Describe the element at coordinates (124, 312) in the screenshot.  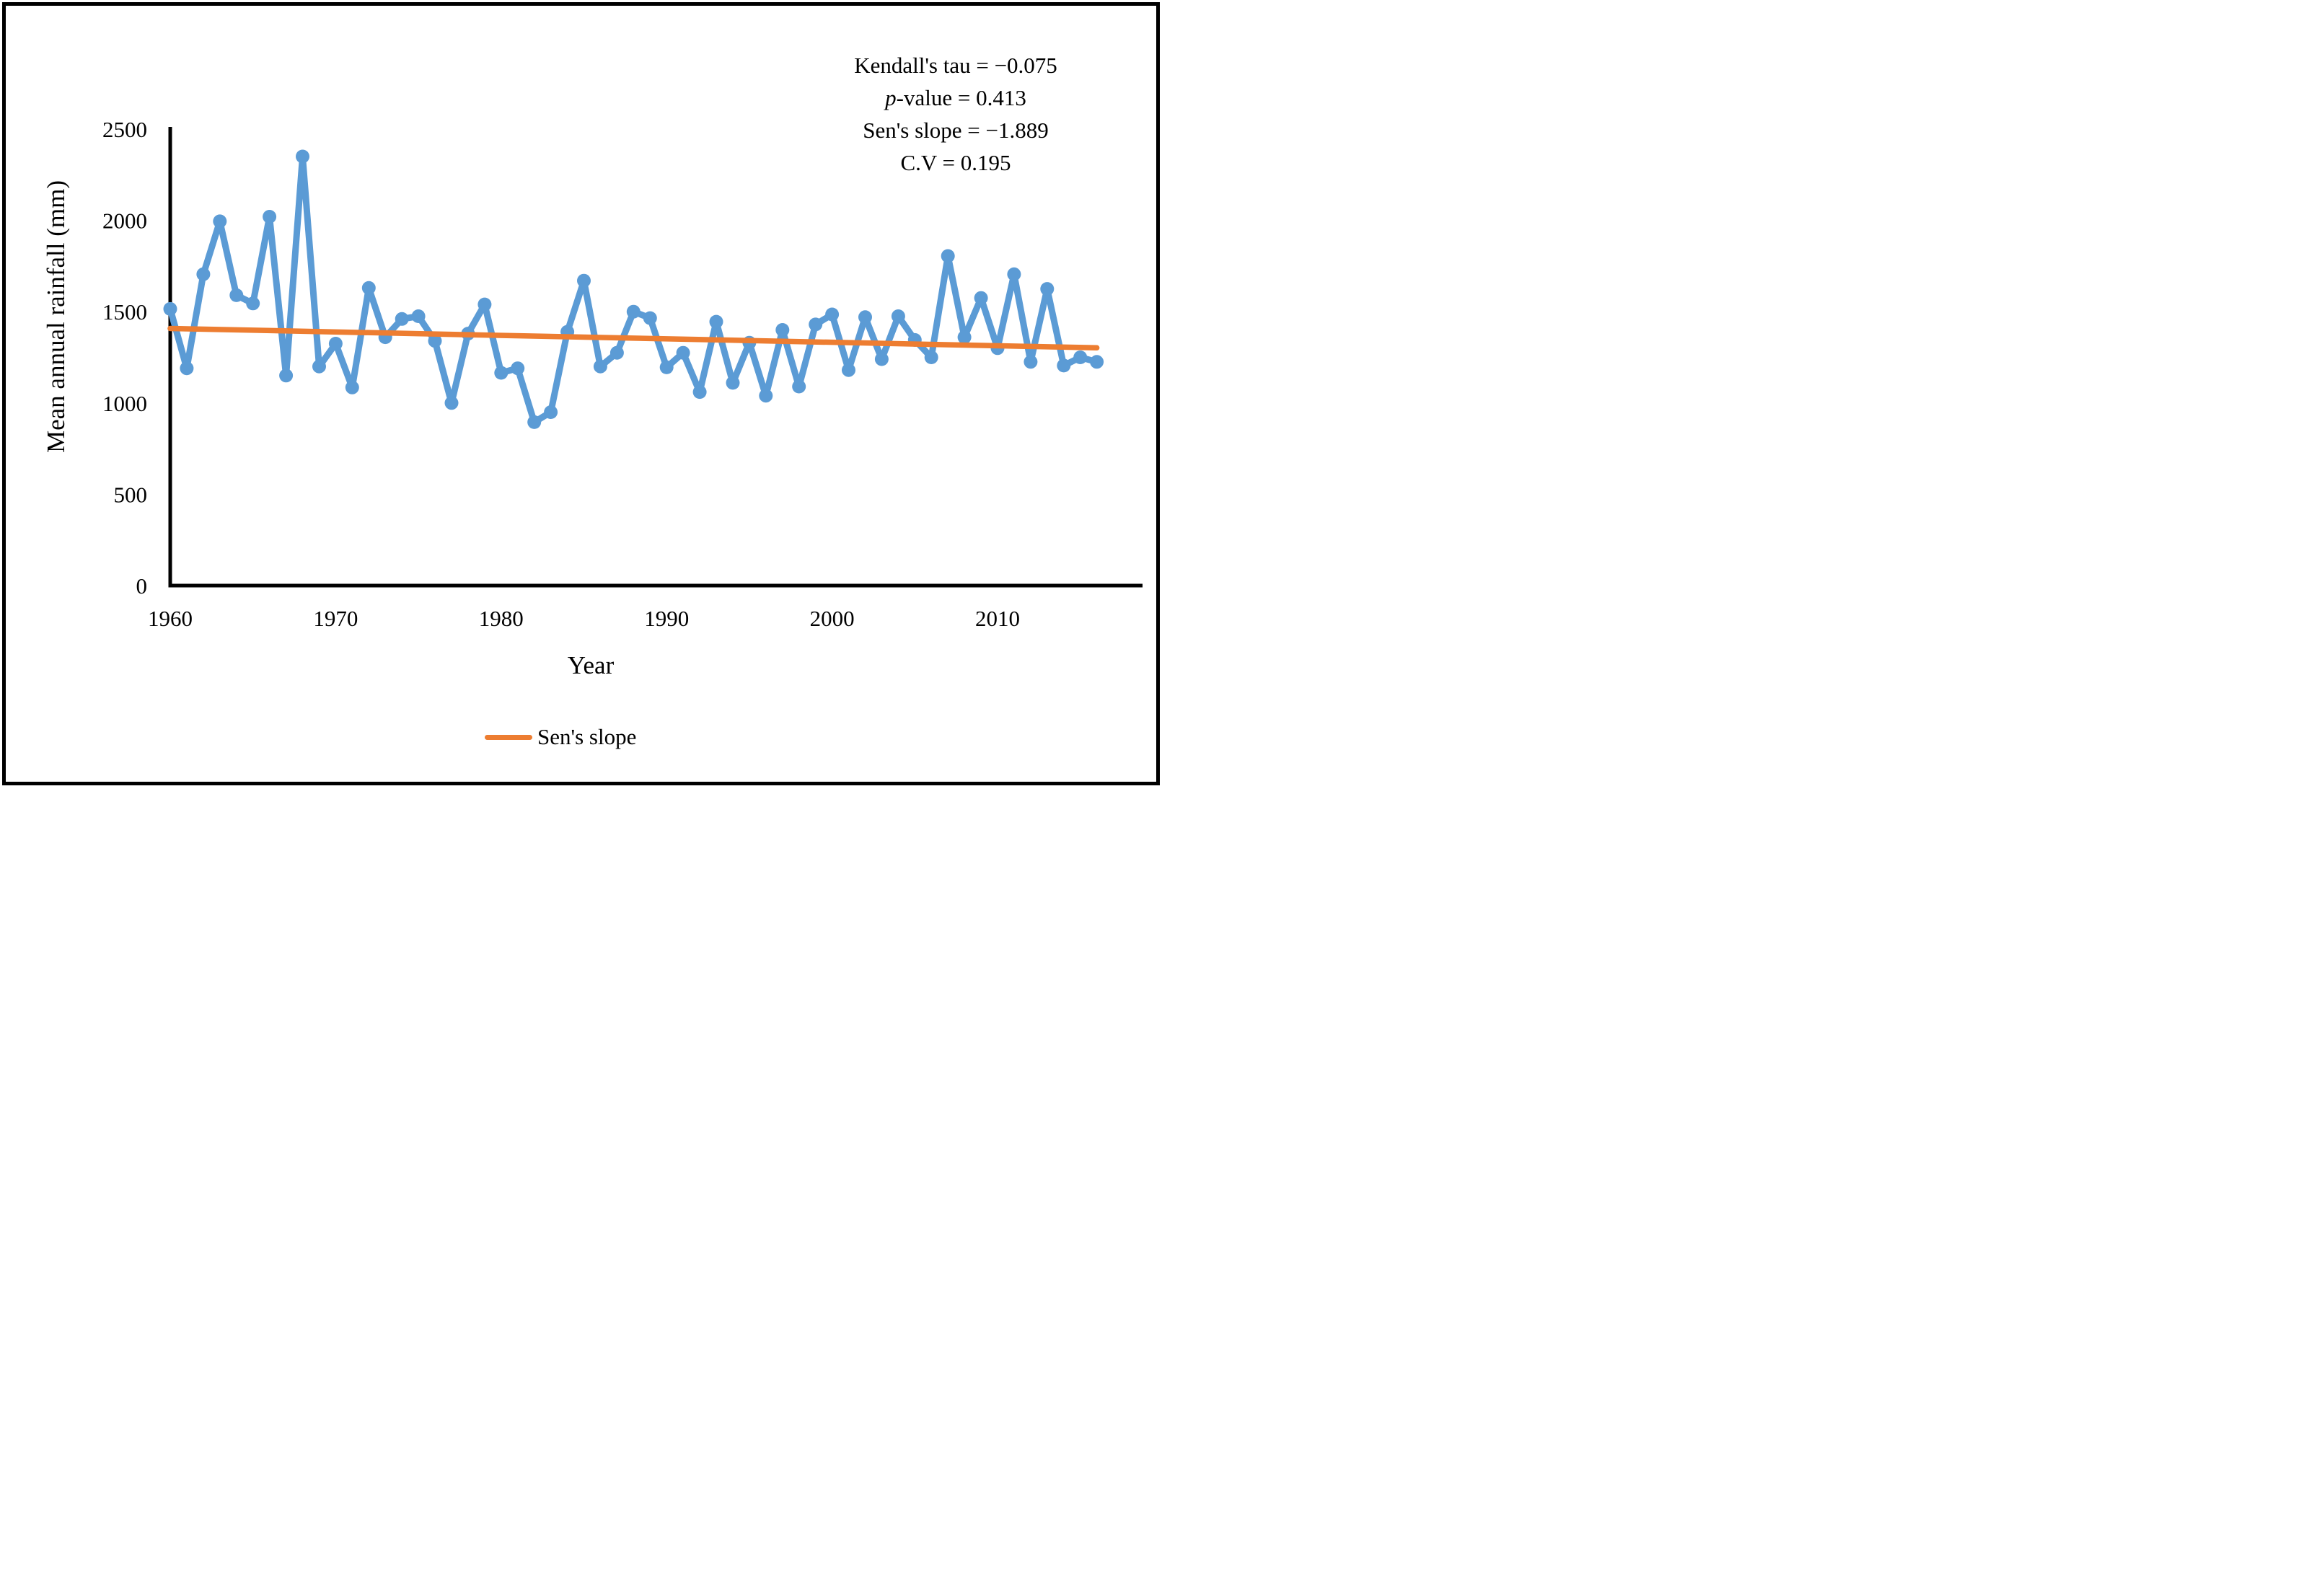
I see `y-tick-label: 1500` at that location.